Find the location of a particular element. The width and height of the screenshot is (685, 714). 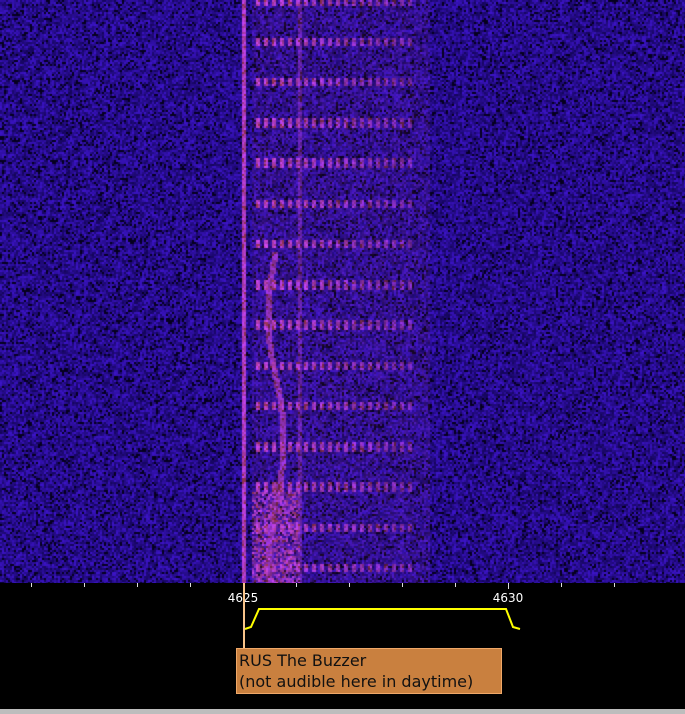

passband-indicator is located at coordinates (342, 613).